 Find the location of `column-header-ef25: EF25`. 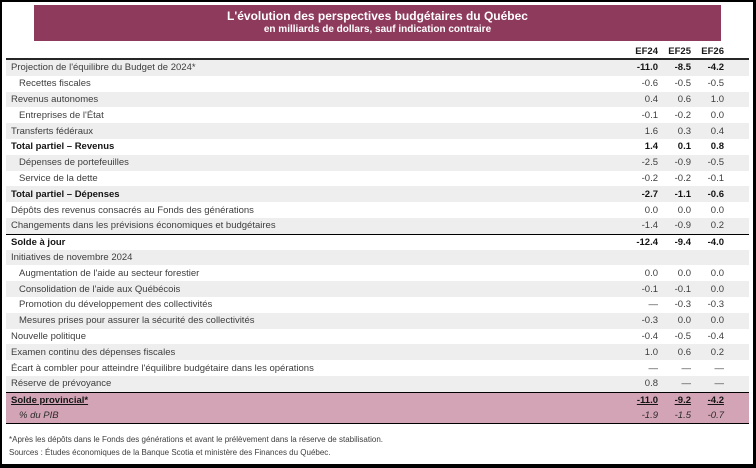

column-header-ef25: EF25 is located at coordinates (679, 51).